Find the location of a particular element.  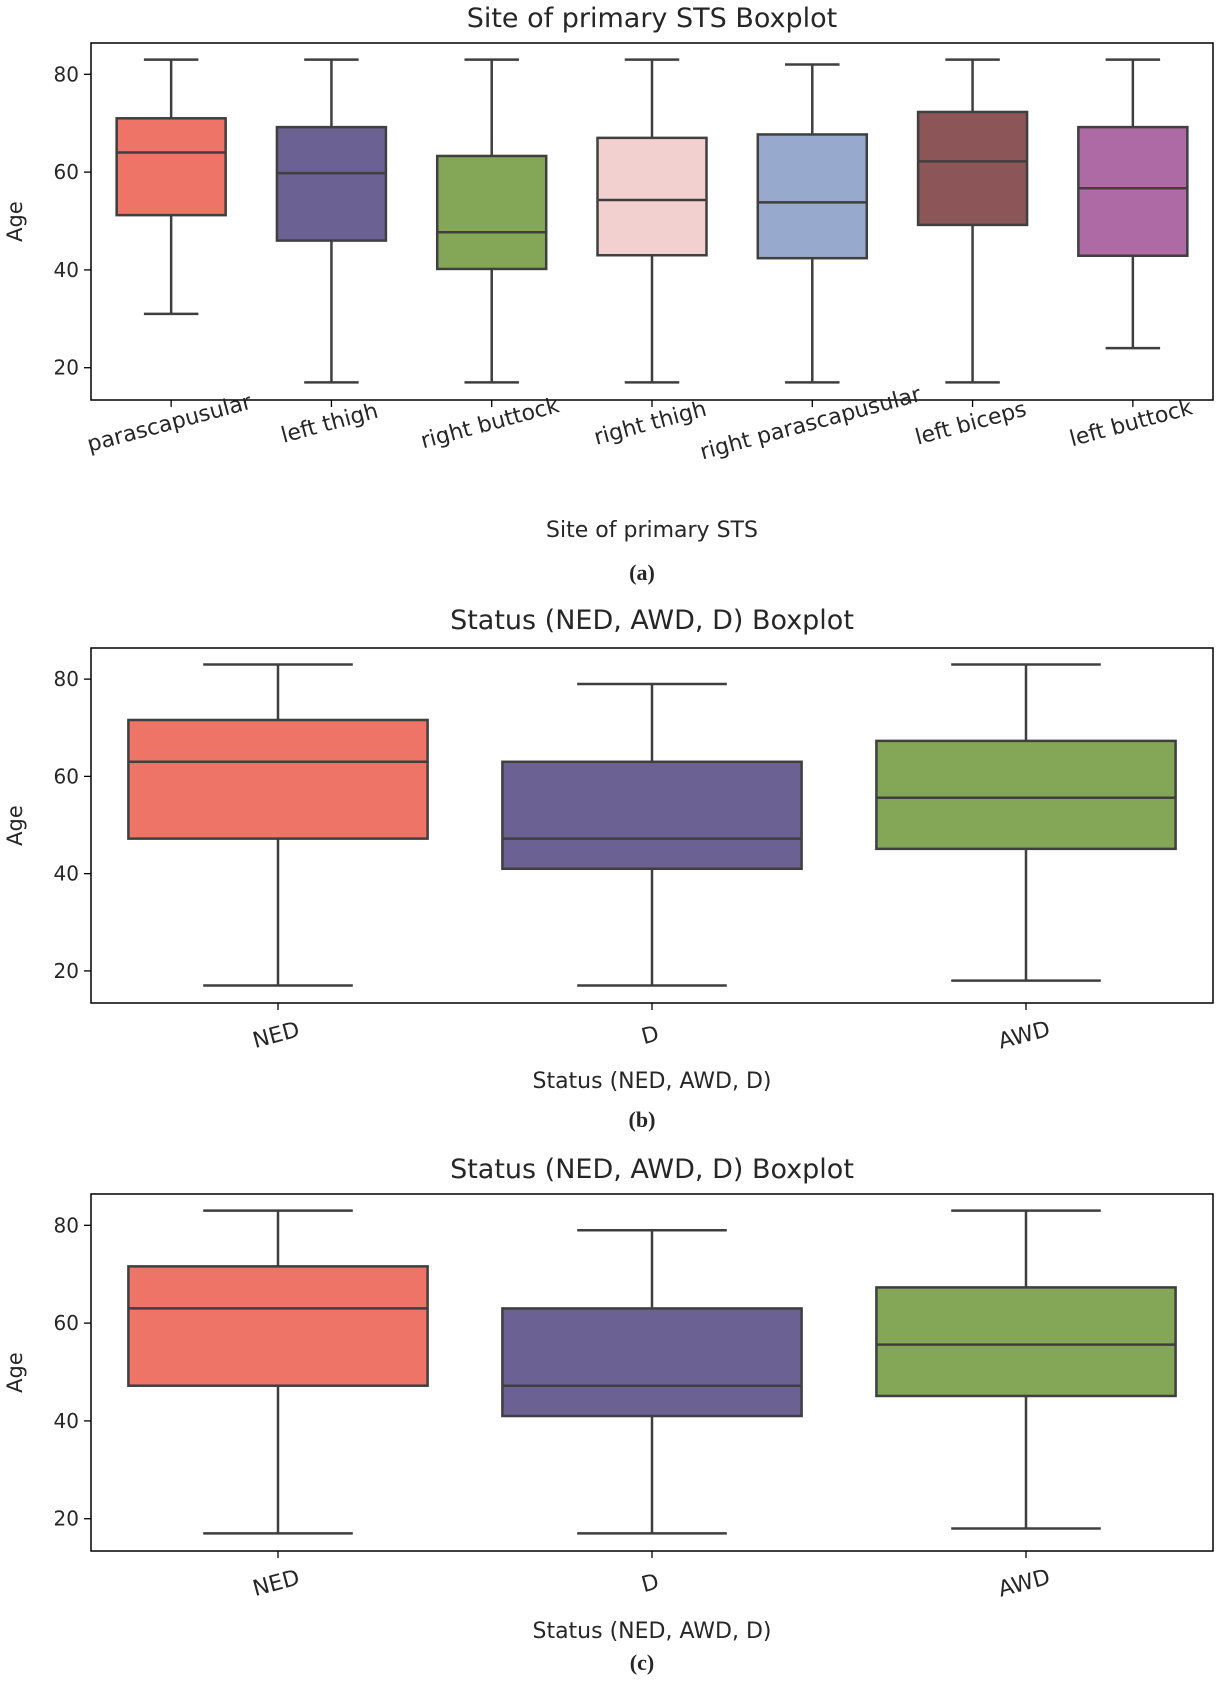

x-tick-label: right buttock is located at coordinates (490, 423).